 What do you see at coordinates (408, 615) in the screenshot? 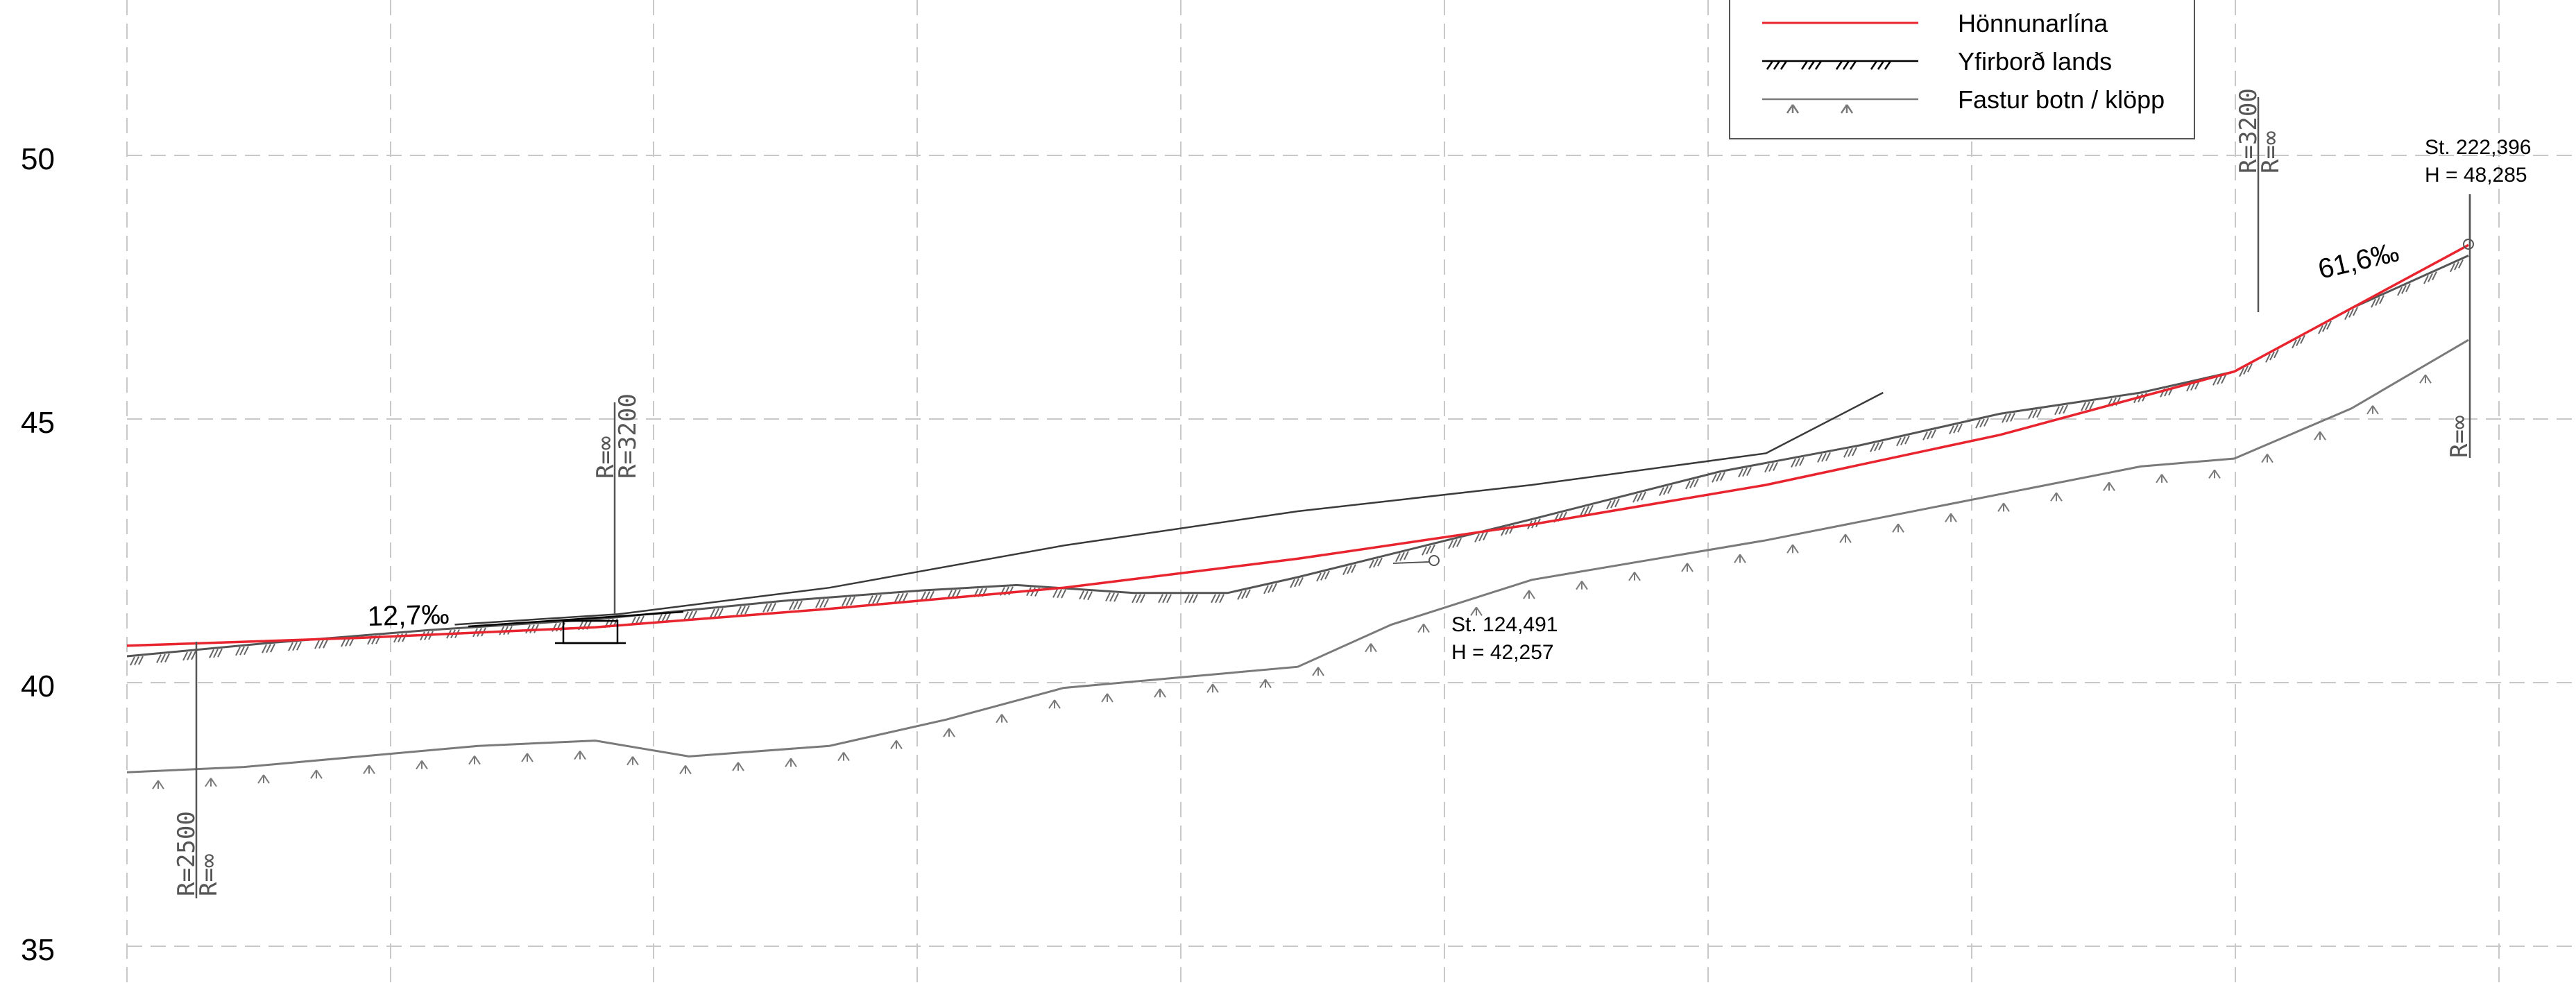
I see `slope-label-left: 12,7‰` at bounding box center [408, 615].